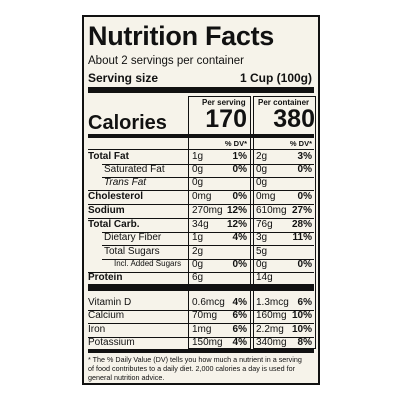 The width and height of the screenshot is (400, 400). Describe the element at coordinates (116, 196) in the screenshot. I see `nutrient-name: Cholesterol` at that location.